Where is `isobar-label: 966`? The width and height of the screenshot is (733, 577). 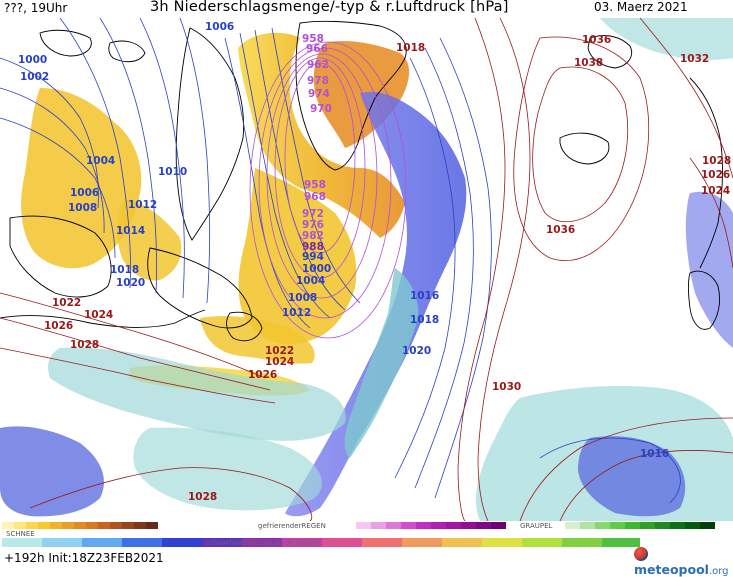 isobar-label: 966 is located at coordinates (317, 49).